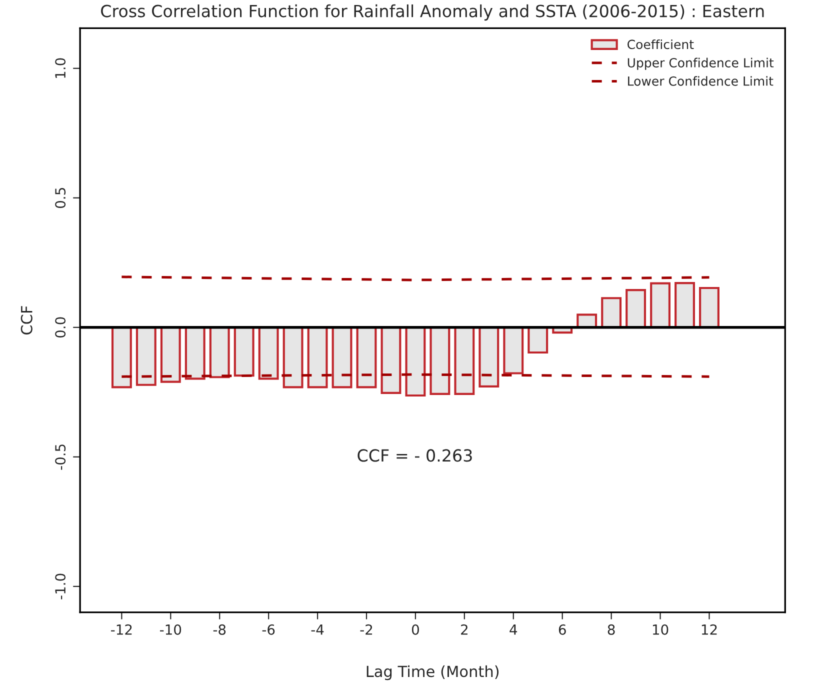 The width and height of the screenshot is (817, 688). I want to click on legend-label: Lower Confidence Limit, so click(701, 81).